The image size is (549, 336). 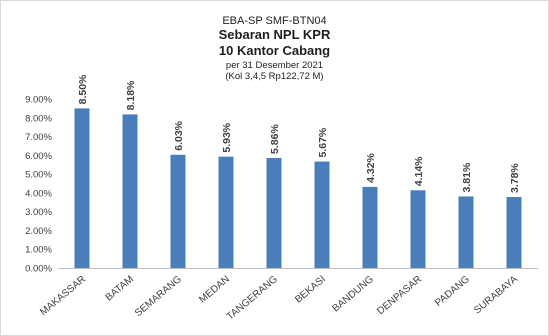 What do you see at coordinates (38, 175) in the screenshot?
I see `y-tick-label: 5.00%` at bounding box center [38, 175].